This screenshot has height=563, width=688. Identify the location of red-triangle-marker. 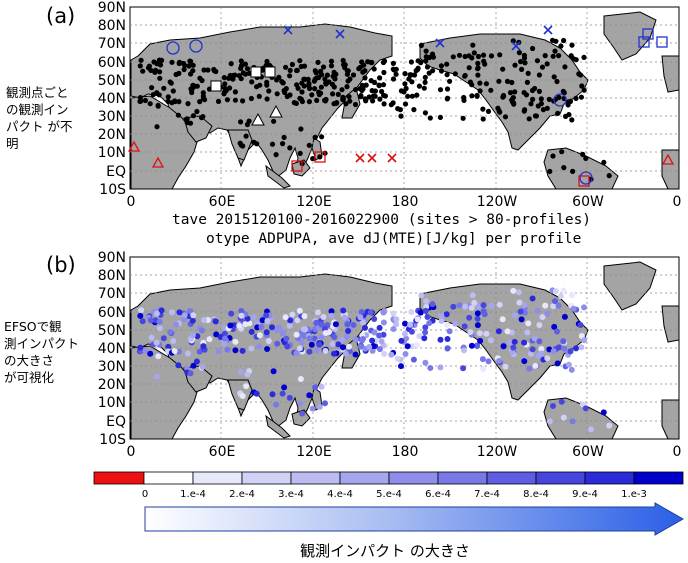
(668, 159).